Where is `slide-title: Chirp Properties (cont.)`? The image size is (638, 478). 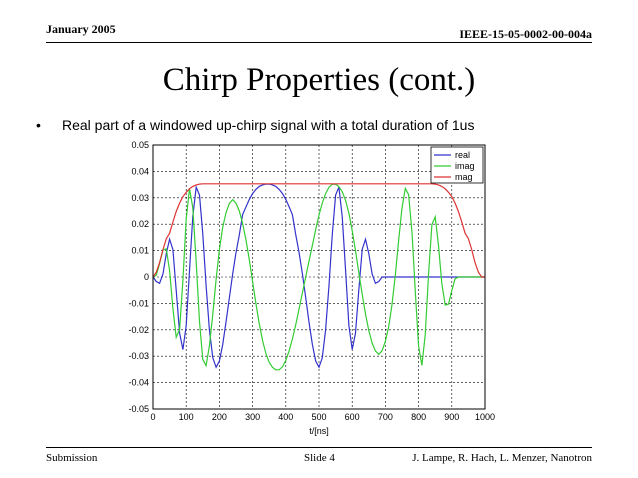
slide-title: Chirp Properties (cont.) is located at coordinates (319, 80).